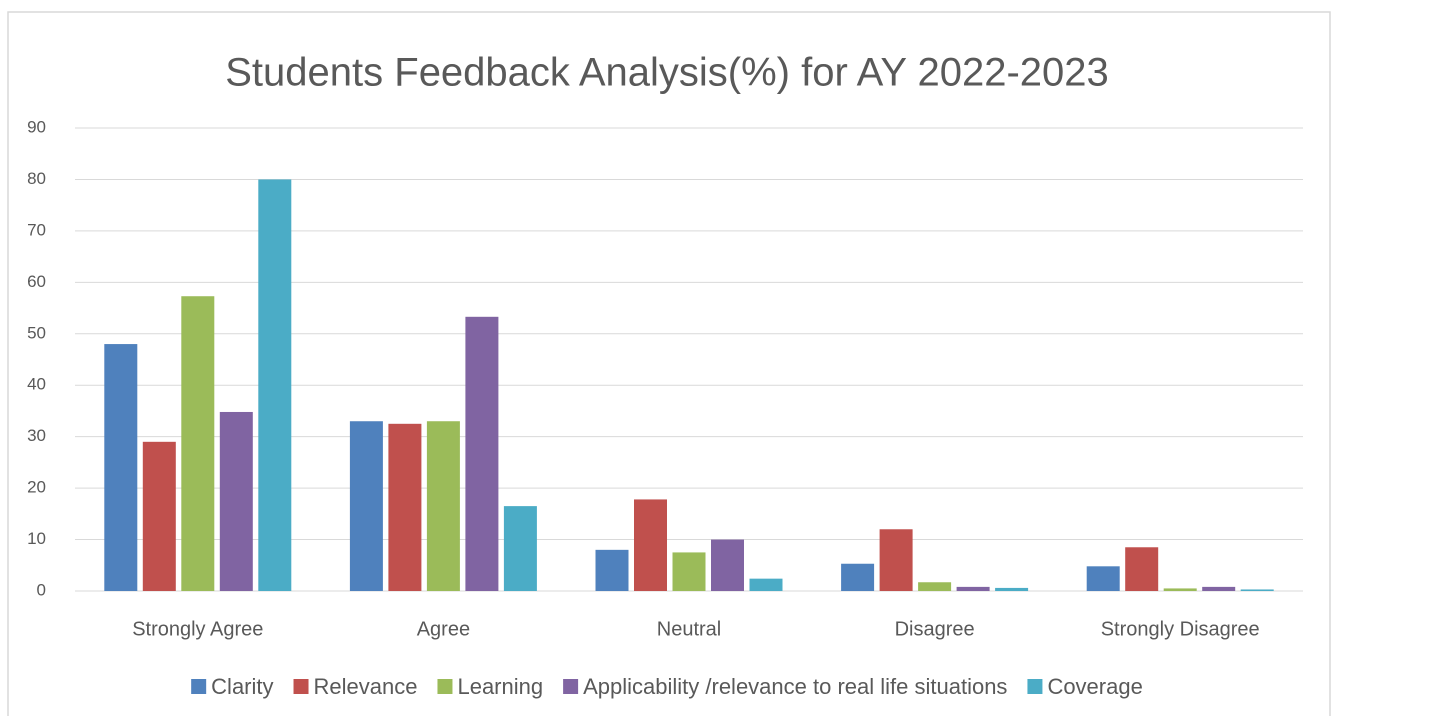 The height and width of the screenshot is (716, 1446). What do you see at coordinates (36, 229) in the screenshot?
I see `y-tick-label: 70` at bounding box center [36, 229].